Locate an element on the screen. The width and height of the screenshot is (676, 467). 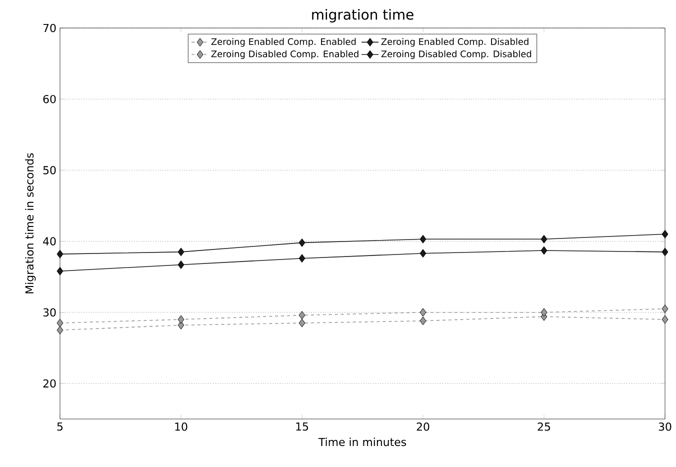
y-tick-label: 20 is located at coordinates (49, 383).